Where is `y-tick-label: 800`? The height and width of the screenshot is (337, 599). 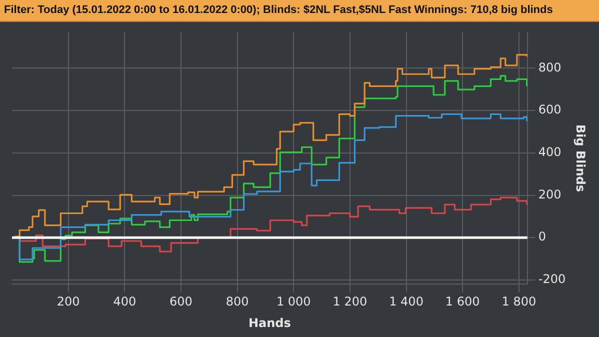 y-tick-label: 800 is located at coordinates (550, 67).